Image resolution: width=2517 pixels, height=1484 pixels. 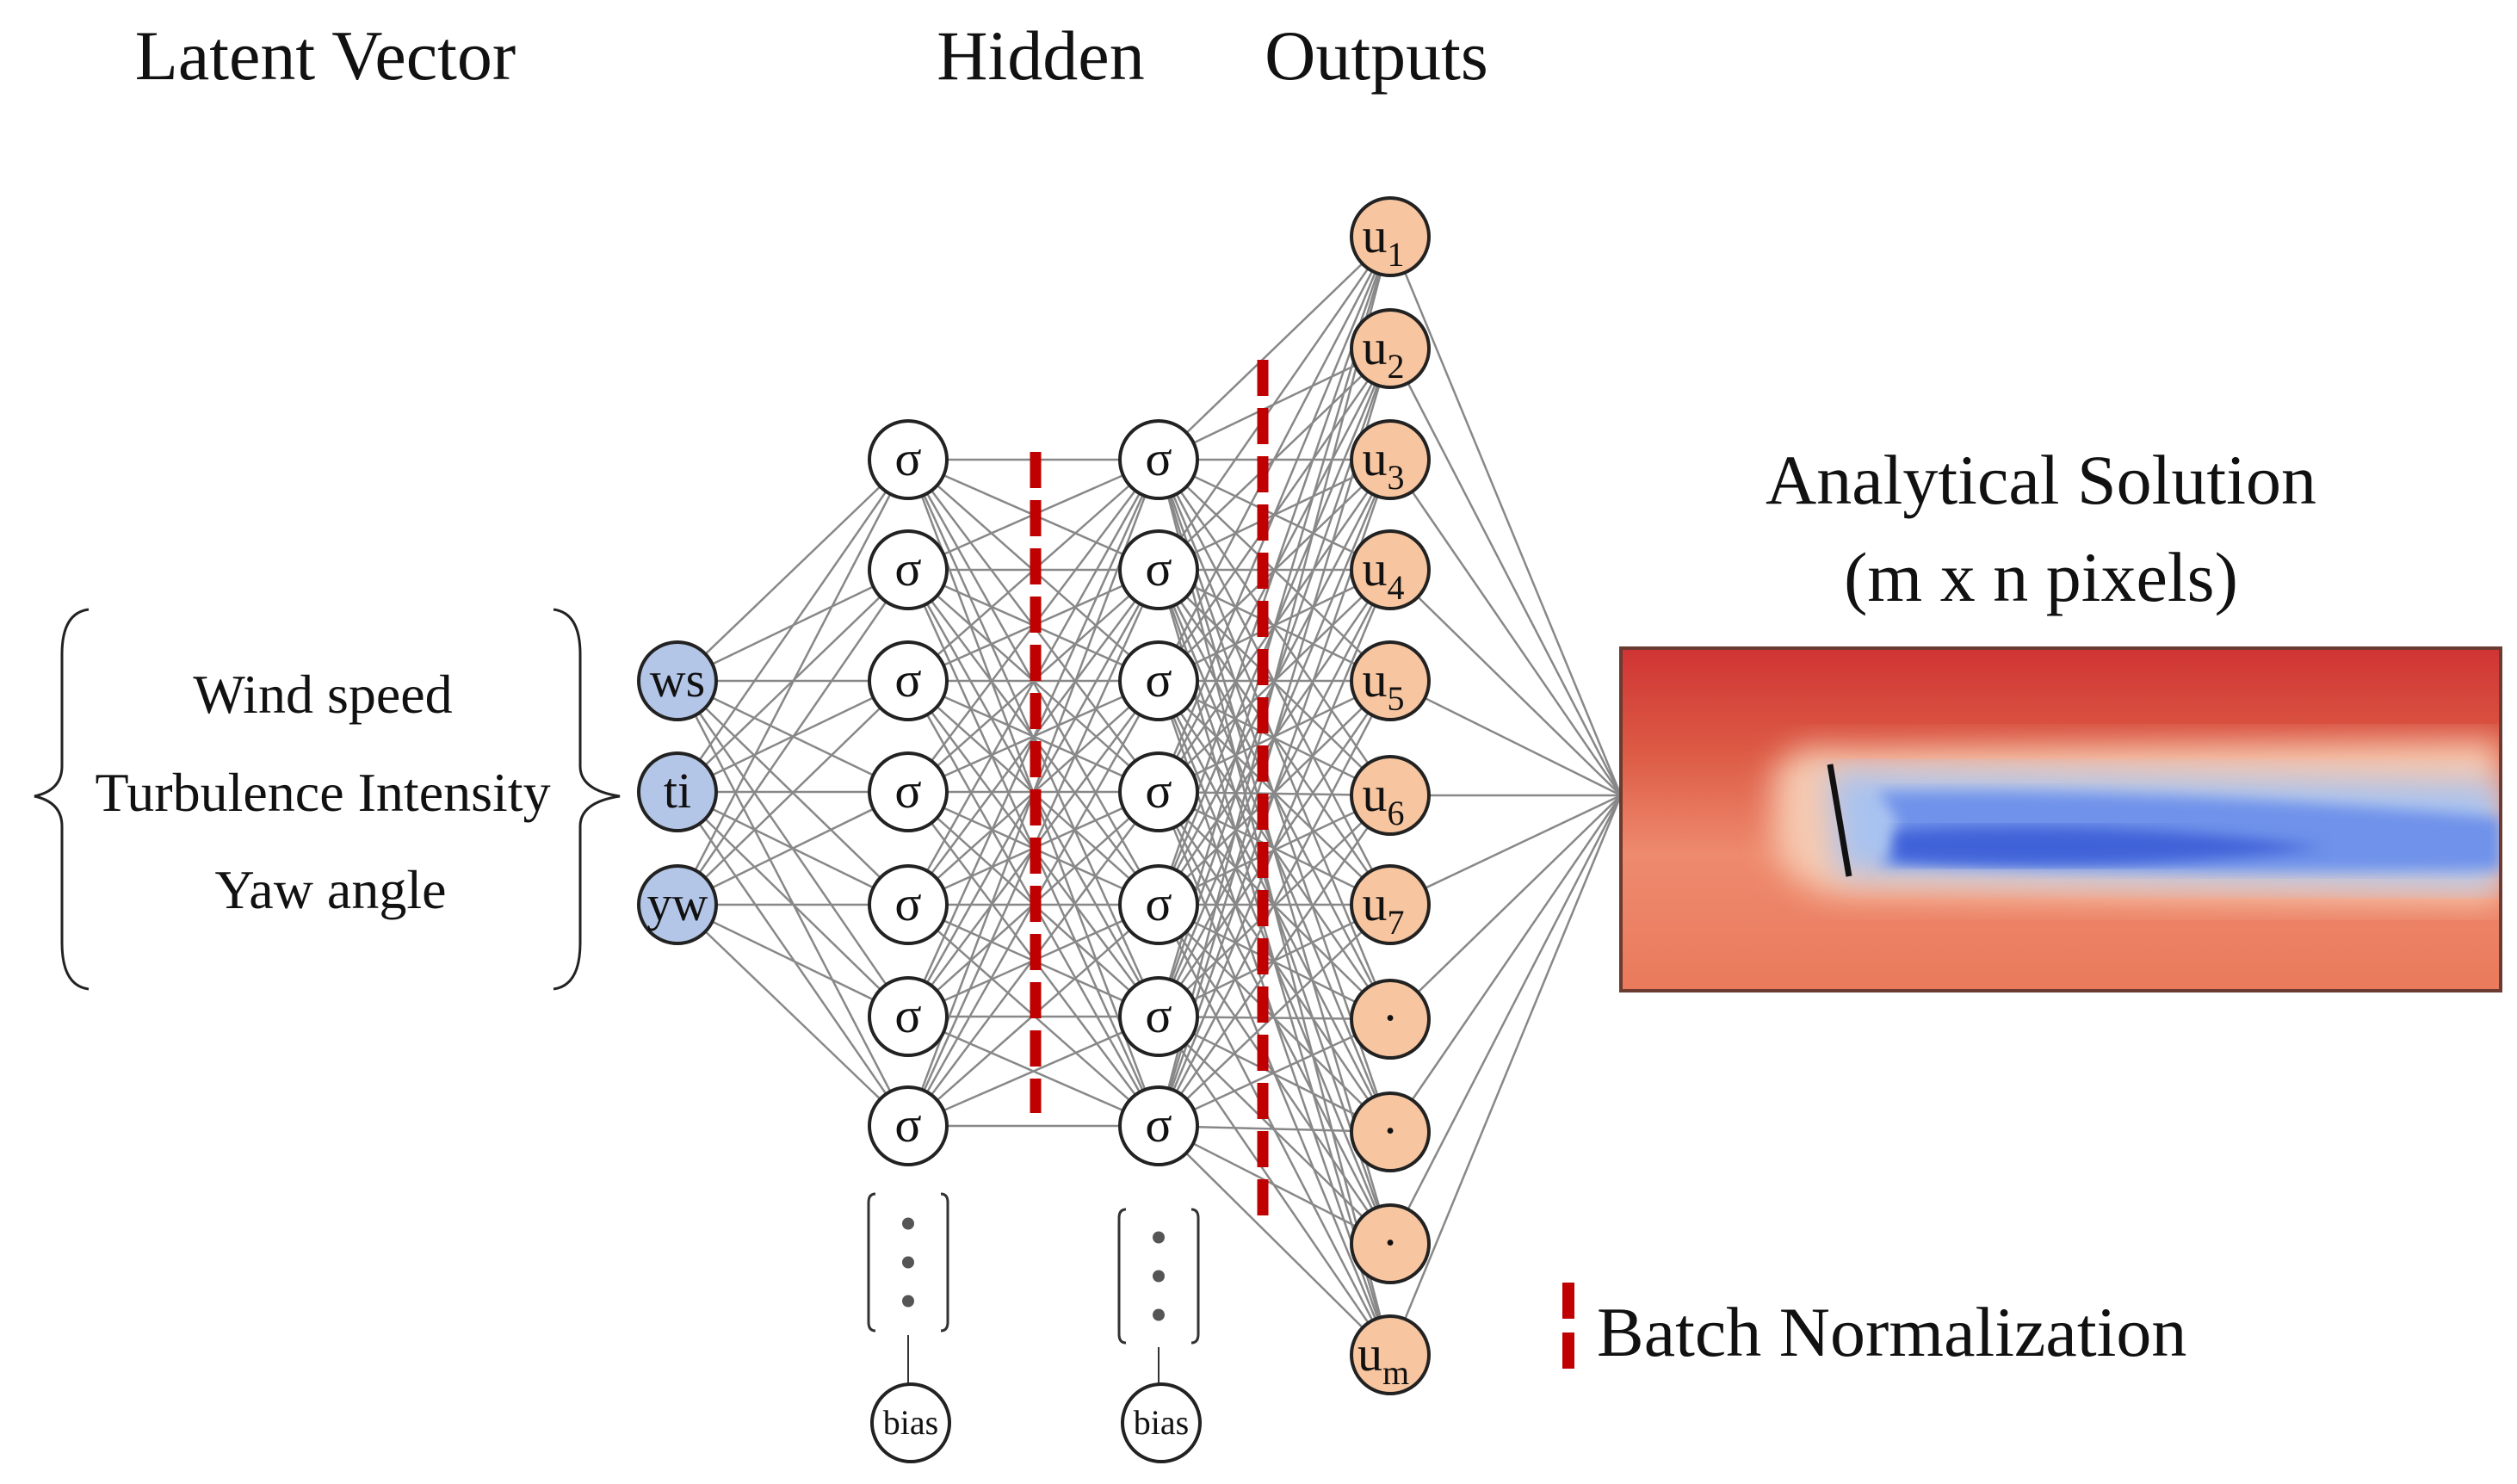 I want to click on input-node-ws: ws, so click(x=678, y=680).